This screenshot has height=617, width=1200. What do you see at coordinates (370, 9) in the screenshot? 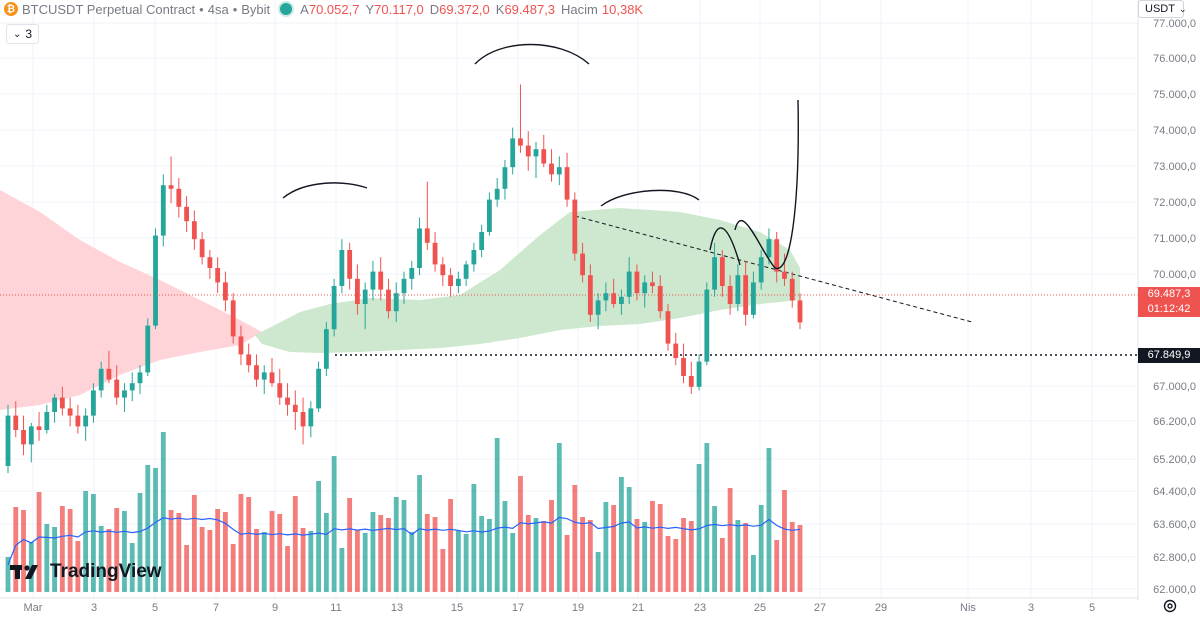
I see `high-label: Y` at bounding box center [370, 9].